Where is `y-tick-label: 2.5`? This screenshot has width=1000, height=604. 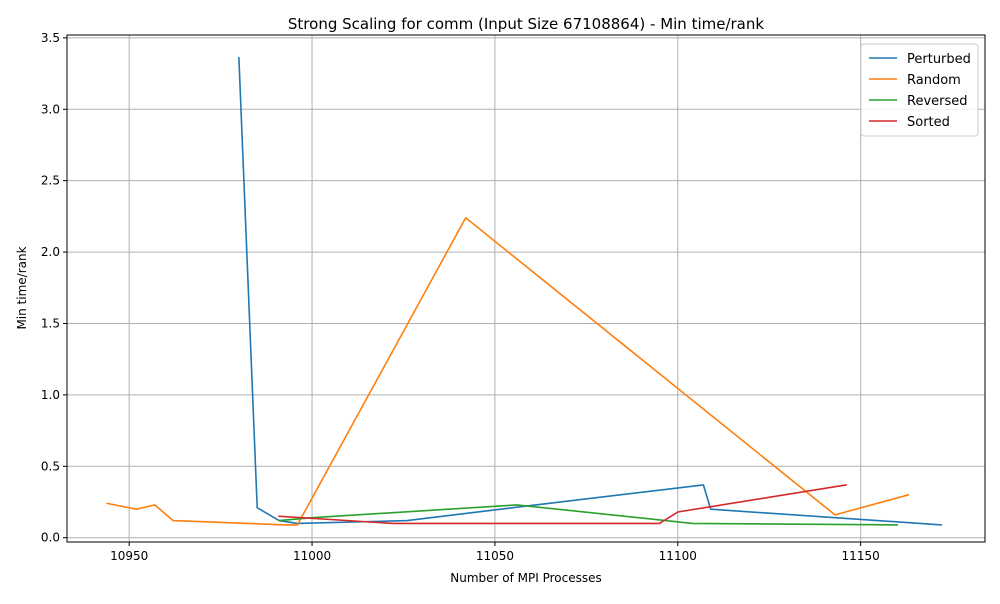
y-tick-label: 2.5 is located at coordinates (50, 181).